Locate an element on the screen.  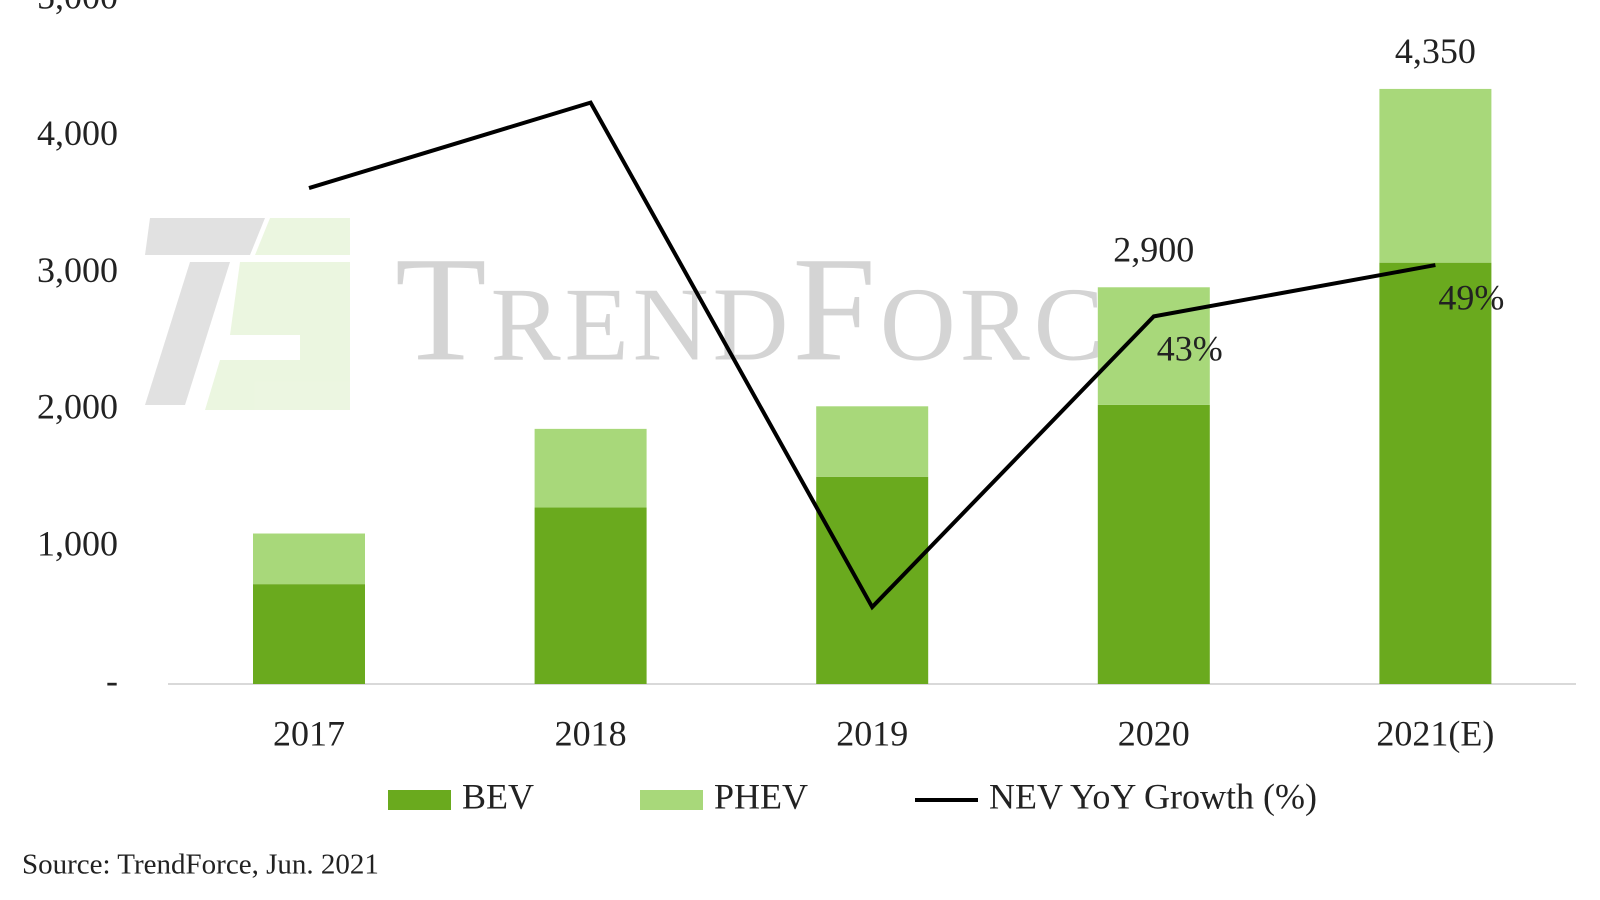
y-tick-label: 1,000 is located at coordinates (77, 543).